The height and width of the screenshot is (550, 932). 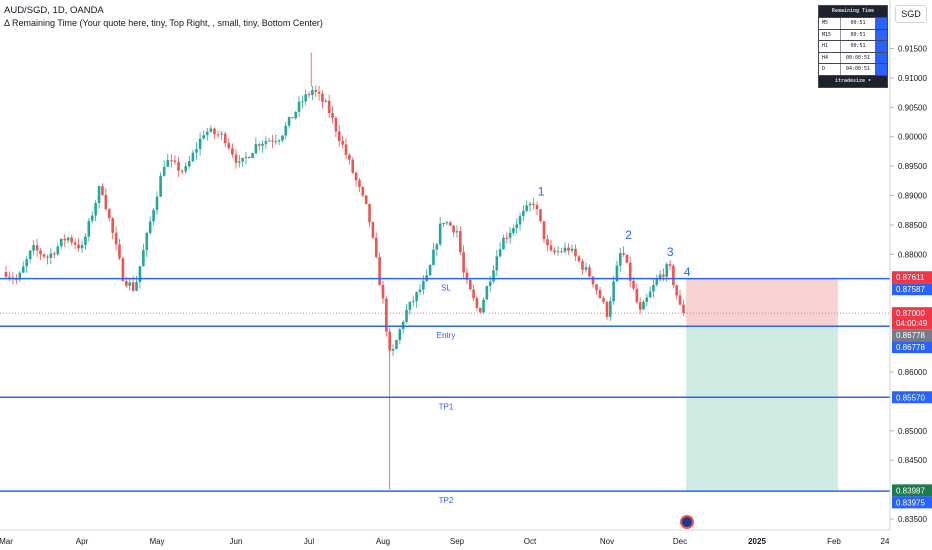 What do you see at coordinates (541, 192) in the screenshot?
I see `wave-label: 1` at bounding box center [541, 192].